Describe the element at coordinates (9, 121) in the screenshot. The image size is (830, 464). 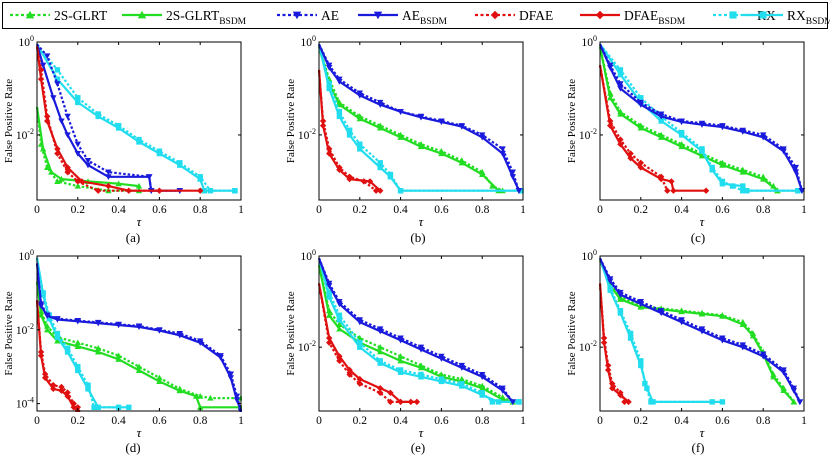
I see `y-axis-label: False Positive Rate` at that location.